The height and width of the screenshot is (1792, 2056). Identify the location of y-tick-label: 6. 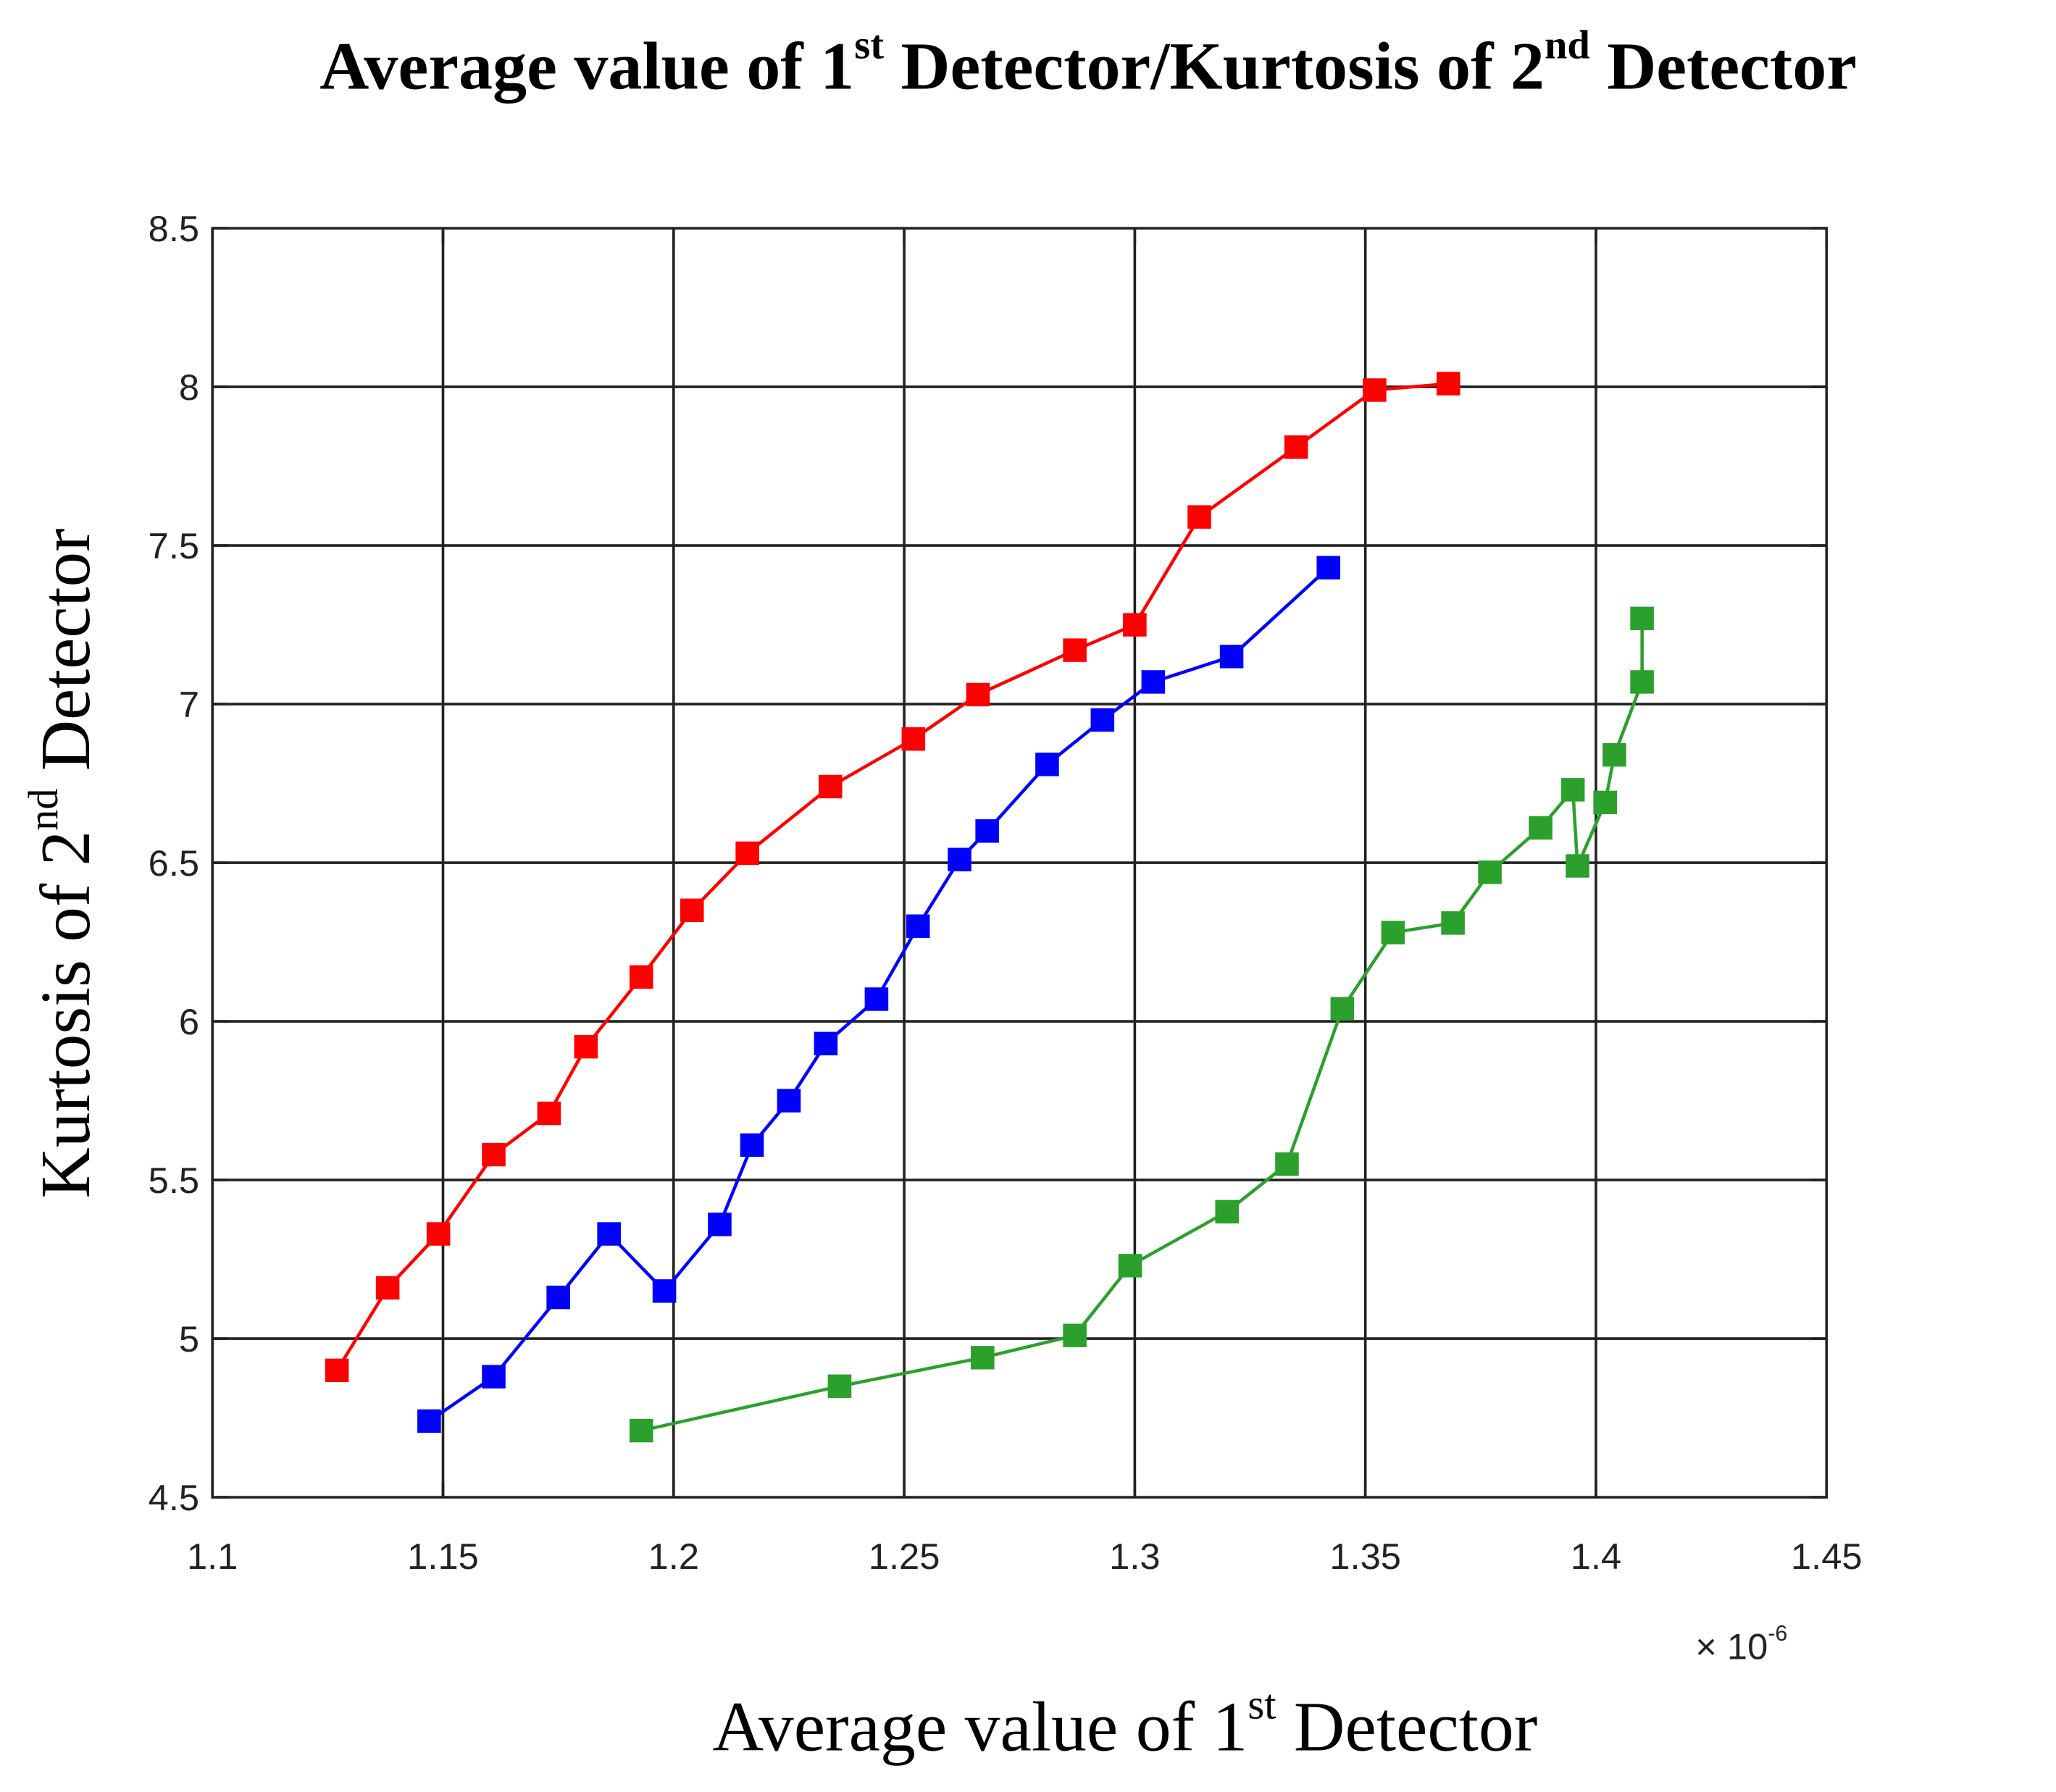
(189, 1021).